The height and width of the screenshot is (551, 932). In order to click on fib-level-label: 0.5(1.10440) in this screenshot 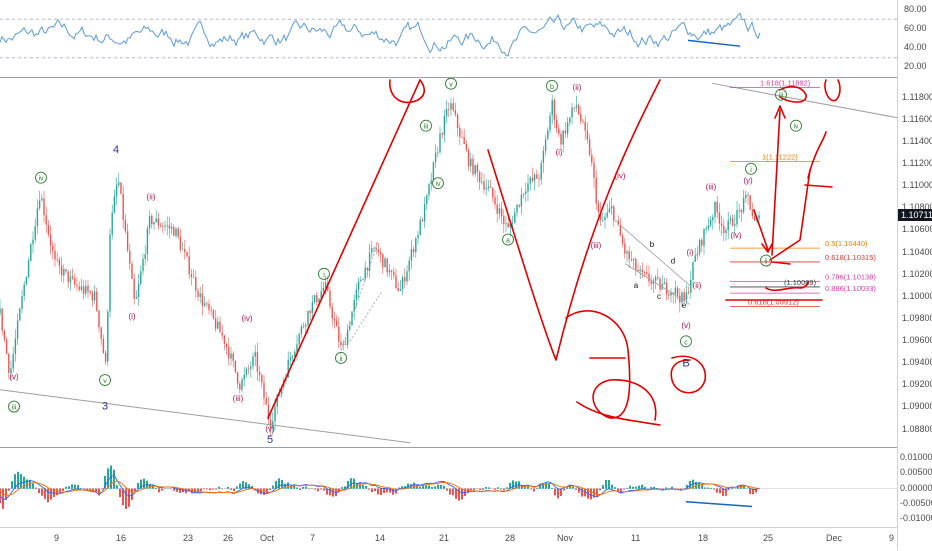, I will do `click(846, 243)`.